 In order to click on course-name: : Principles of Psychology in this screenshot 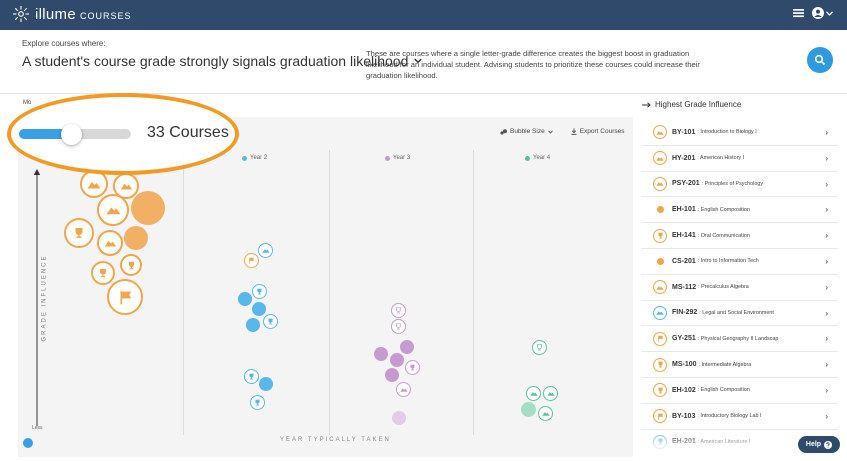, I will do `click(732, 183)`.